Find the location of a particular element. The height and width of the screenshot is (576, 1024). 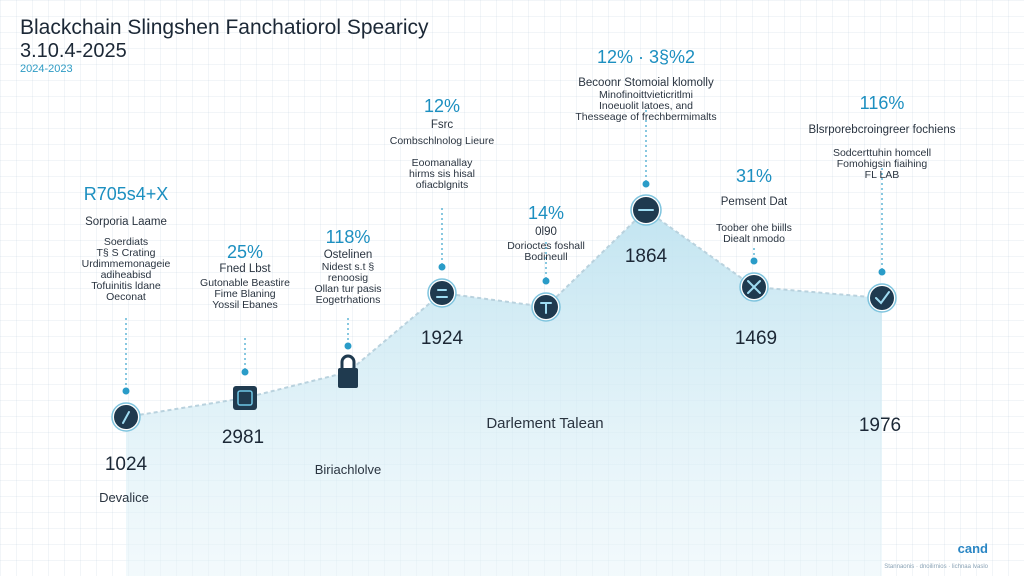

point-label: Ostelinen is located at coordinates (348, 255).